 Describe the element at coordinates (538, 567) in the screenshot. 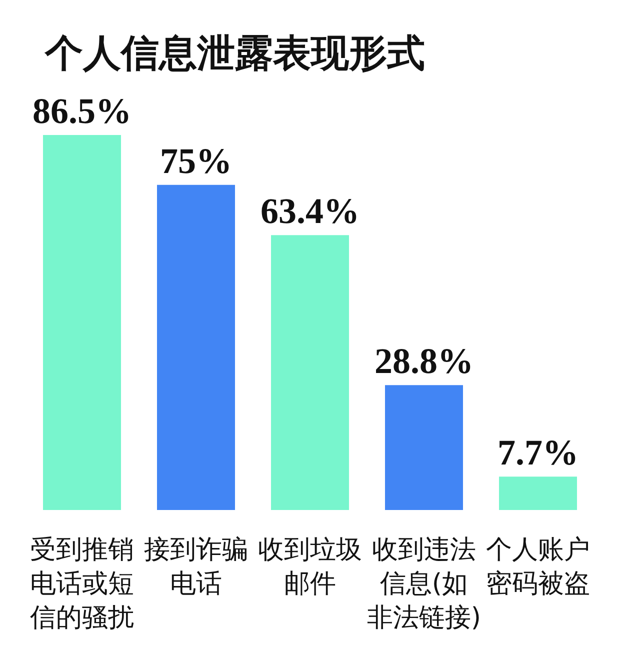

I see `x-tick-label: 个人账户密码被盗` at that location.